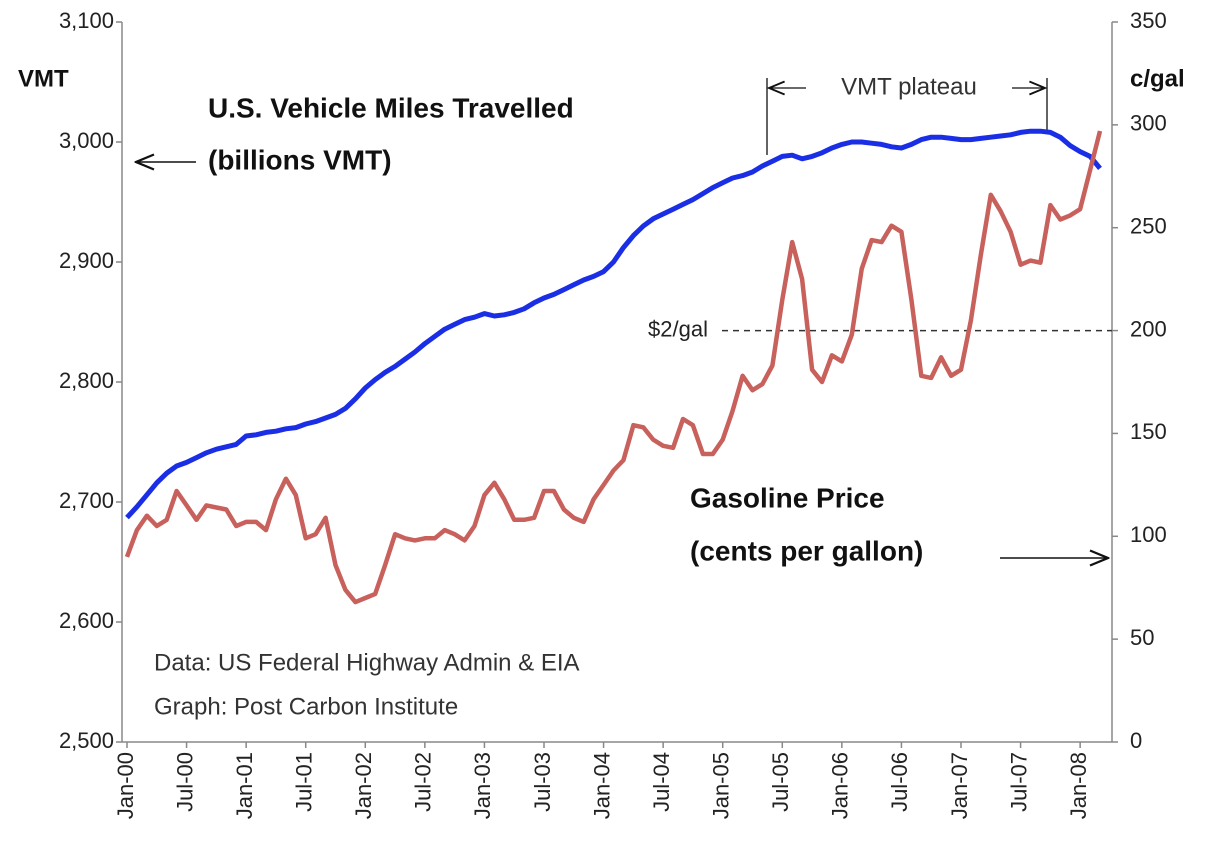 The image size is (1209, 866). Describe the element at coordinates (86, 20) in the screenshot. I see `y-tick-label: 3,100` at that location.